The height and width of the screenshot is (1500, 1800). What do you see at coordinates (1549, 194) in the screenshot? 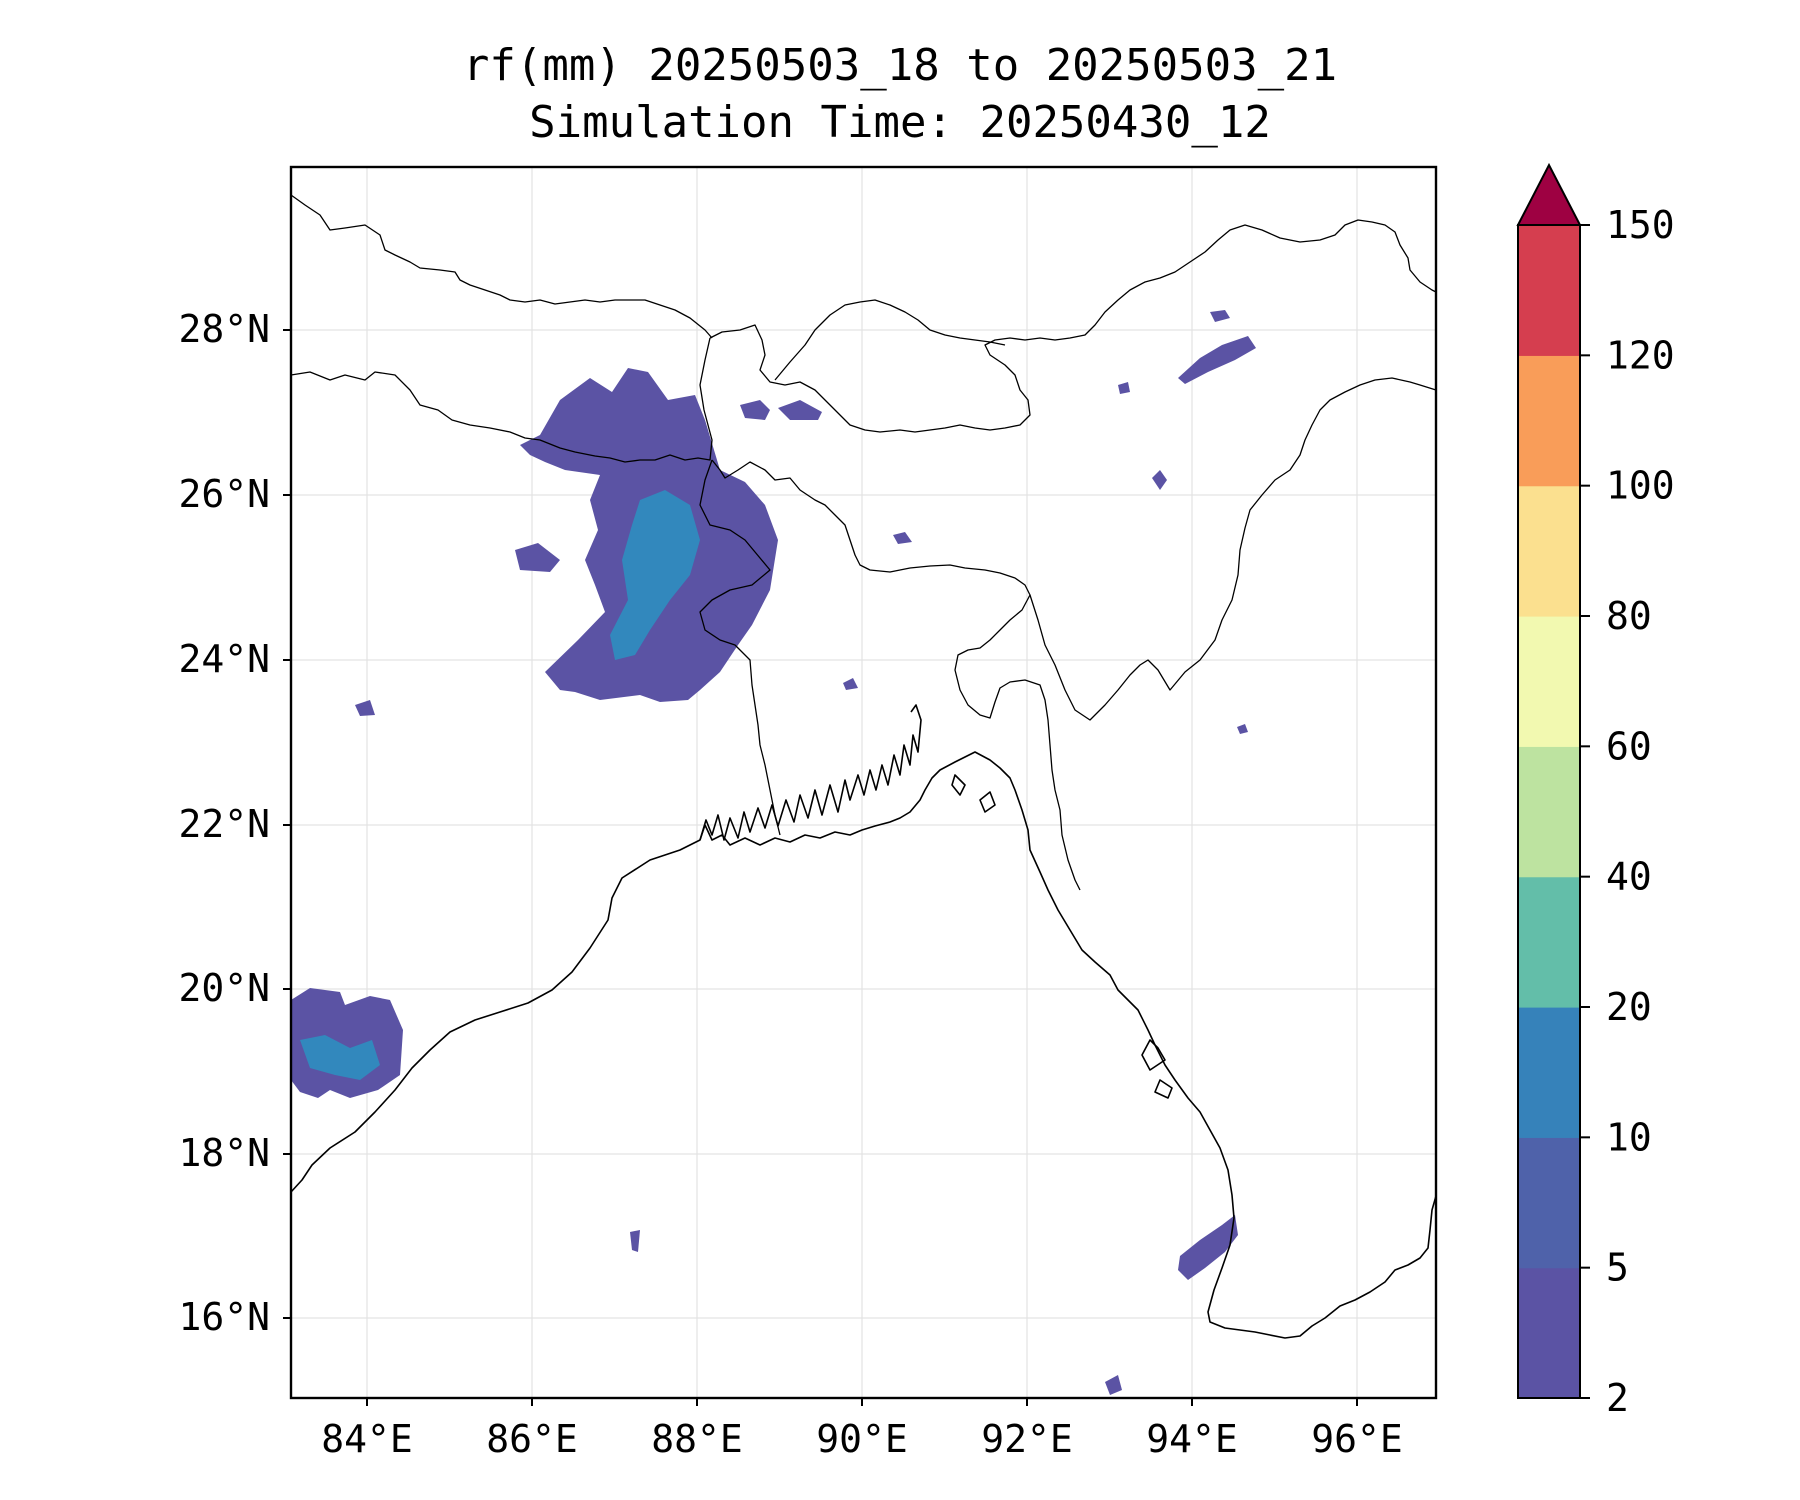
I see `colorbar-extend-arrow` at bounding box center [1549, 194].